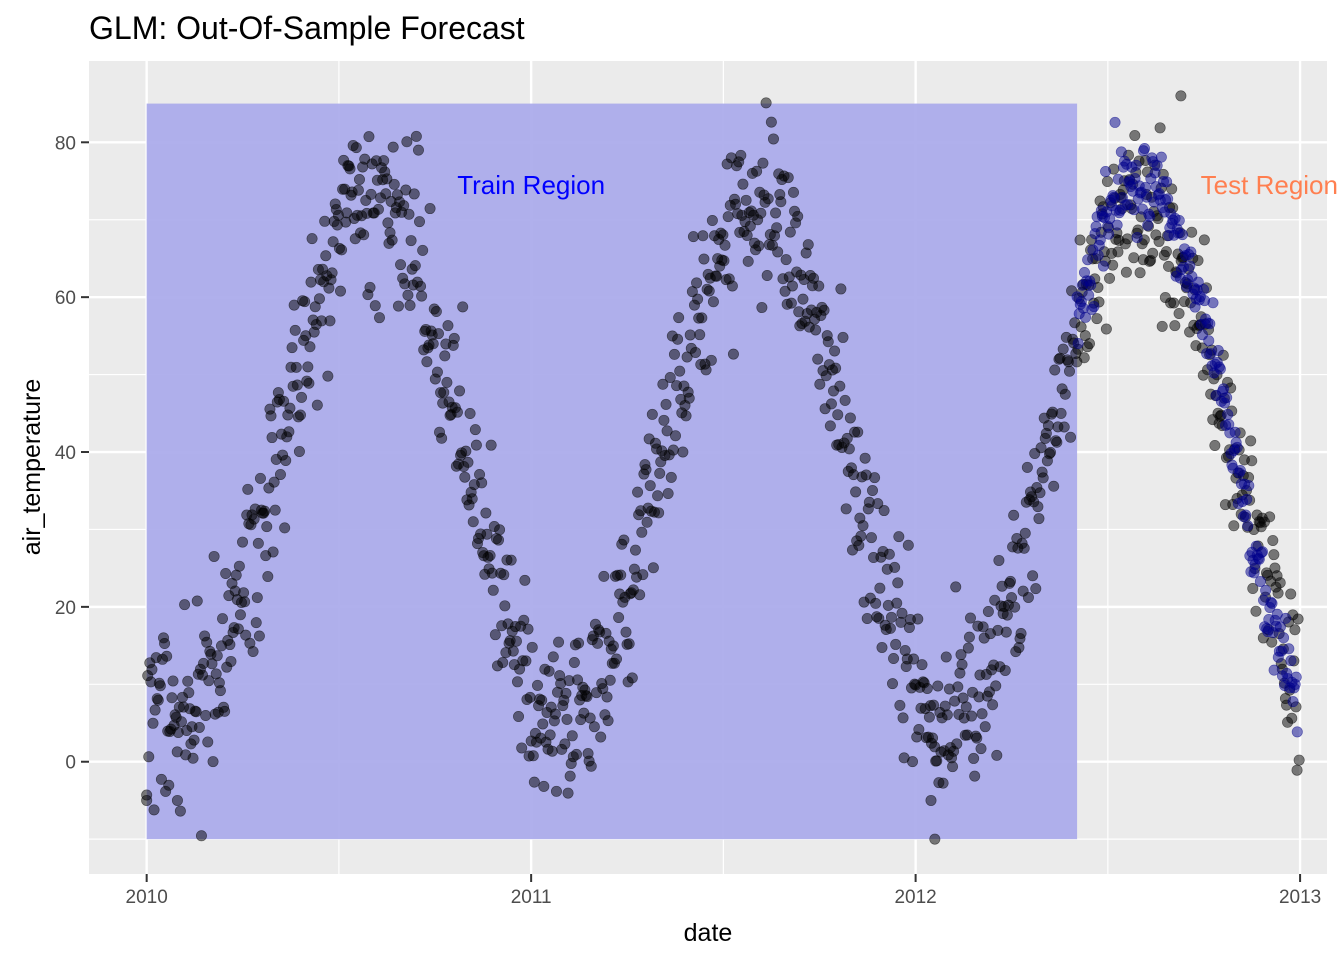 Image resolution: width=1344 pixels, height=965 pixels. Describe the element at coordinates (1300, 897) in the screenshot. I see `x-tick-label: 2013` at that location.